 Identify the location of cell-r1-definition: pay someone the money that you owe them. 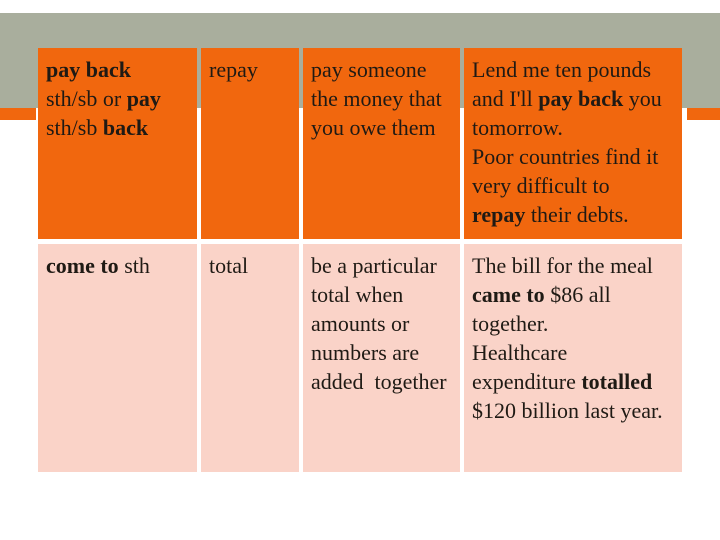
(381, 143).